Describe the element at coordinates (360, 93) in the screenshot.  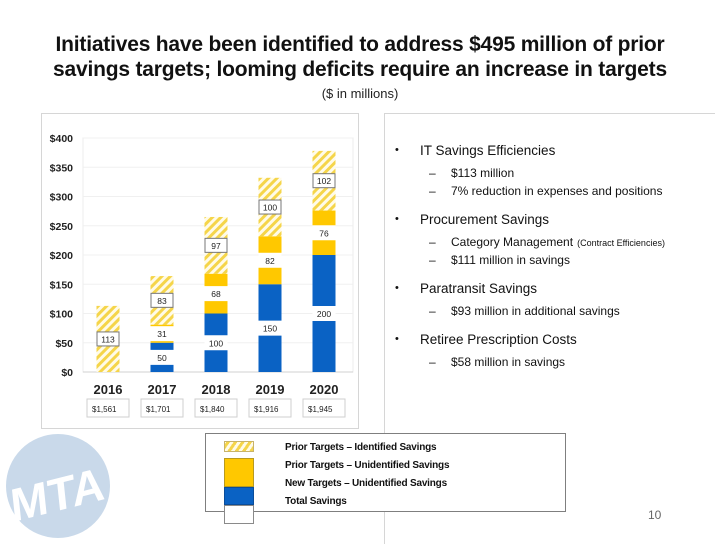
I see `units-subtitle: ($ in millions)` at that location.